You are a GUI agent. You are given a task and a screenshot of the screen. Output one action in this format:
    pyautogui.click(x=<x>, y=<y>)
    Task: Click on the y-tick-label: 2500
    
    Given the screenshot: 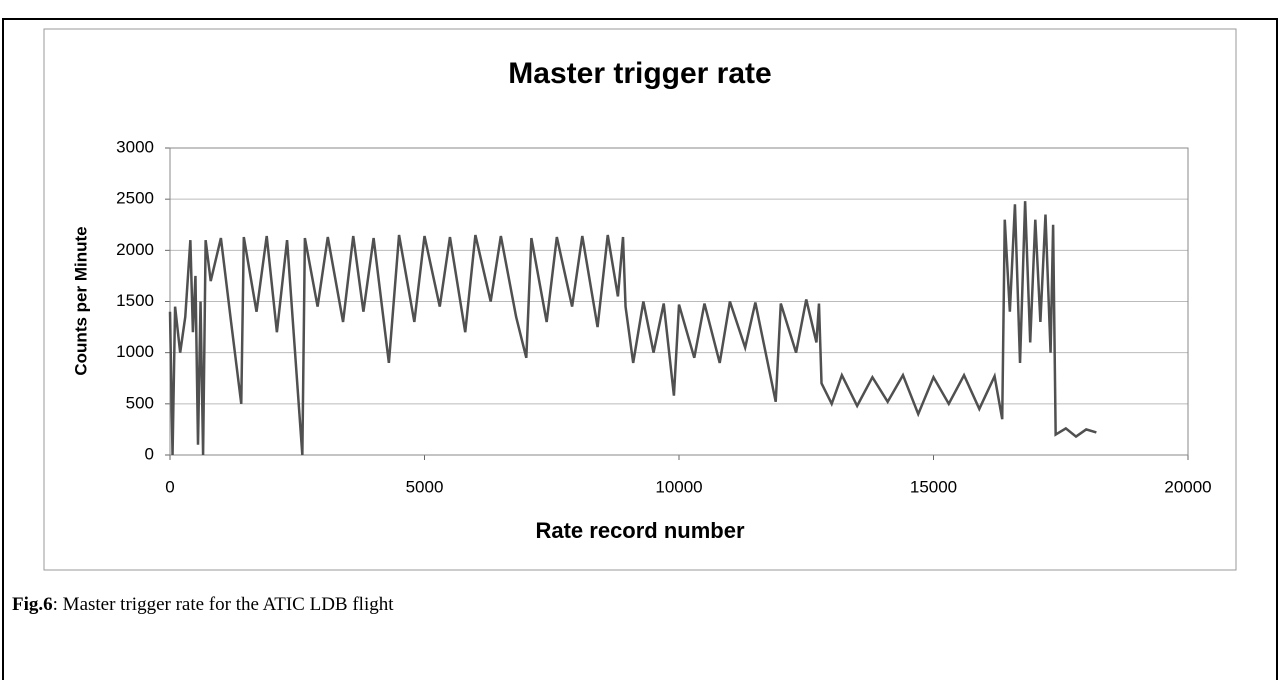 What is the action you would take?
    pyautogui.click(x=135, y=198)
    